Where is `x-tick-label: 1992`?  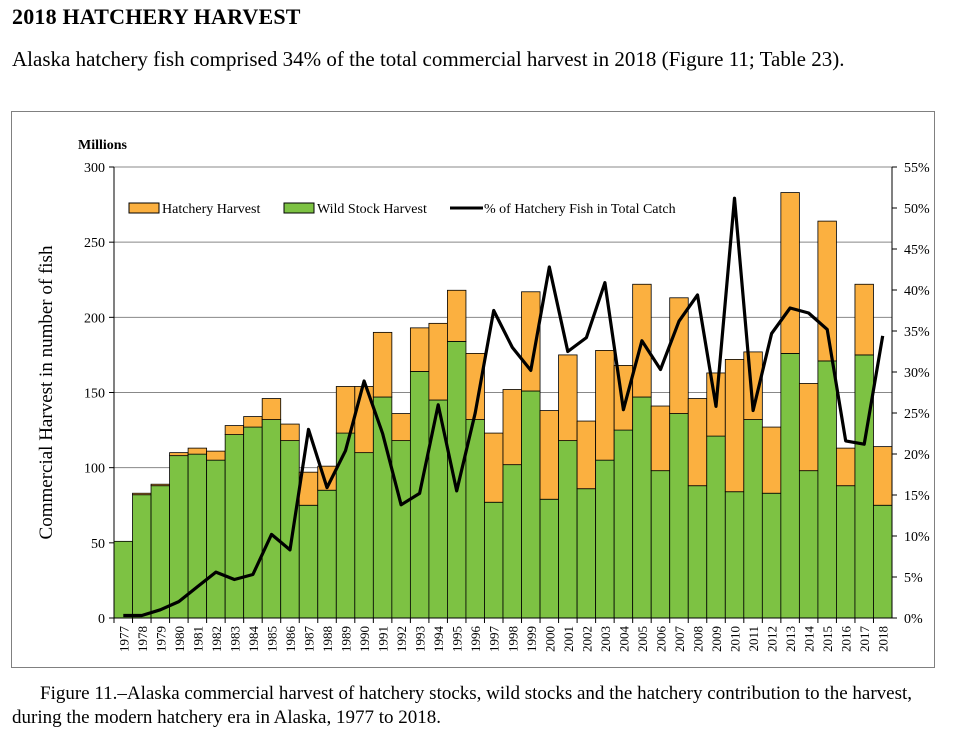
x-tick-label: 1992 is located at coordinates (401, 639).